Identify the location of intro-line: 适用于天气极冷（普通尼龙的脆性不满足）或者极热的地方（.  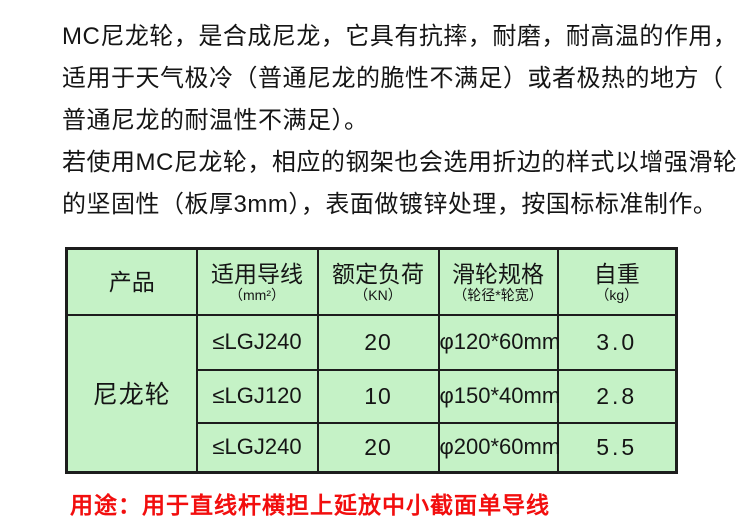
(393, 78).